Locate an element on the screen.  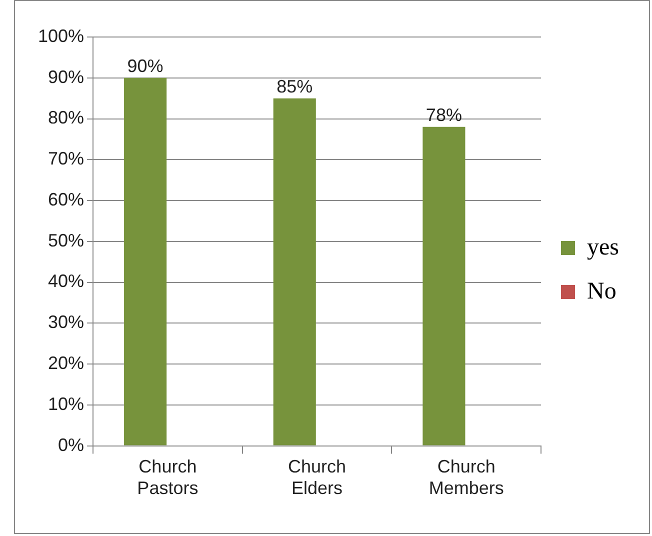
y-tick-label: 70% is located at coordinates (66, 158).